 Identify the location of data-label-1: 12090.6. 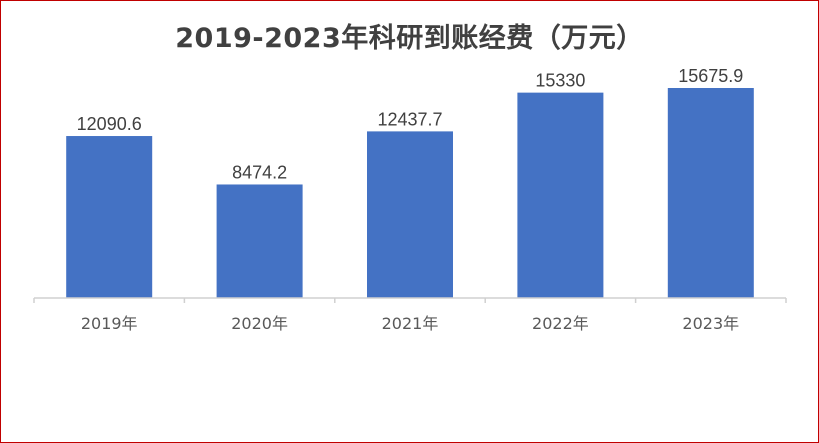
(109, 124).